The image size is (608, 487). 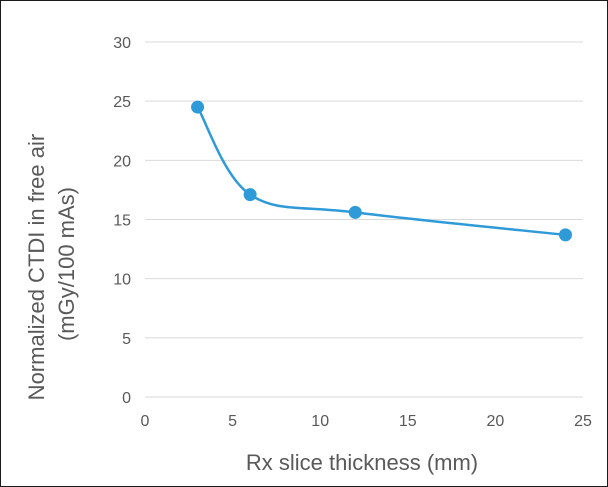 I want to click on y-tick-label: 0, so click(x=126, y=398).